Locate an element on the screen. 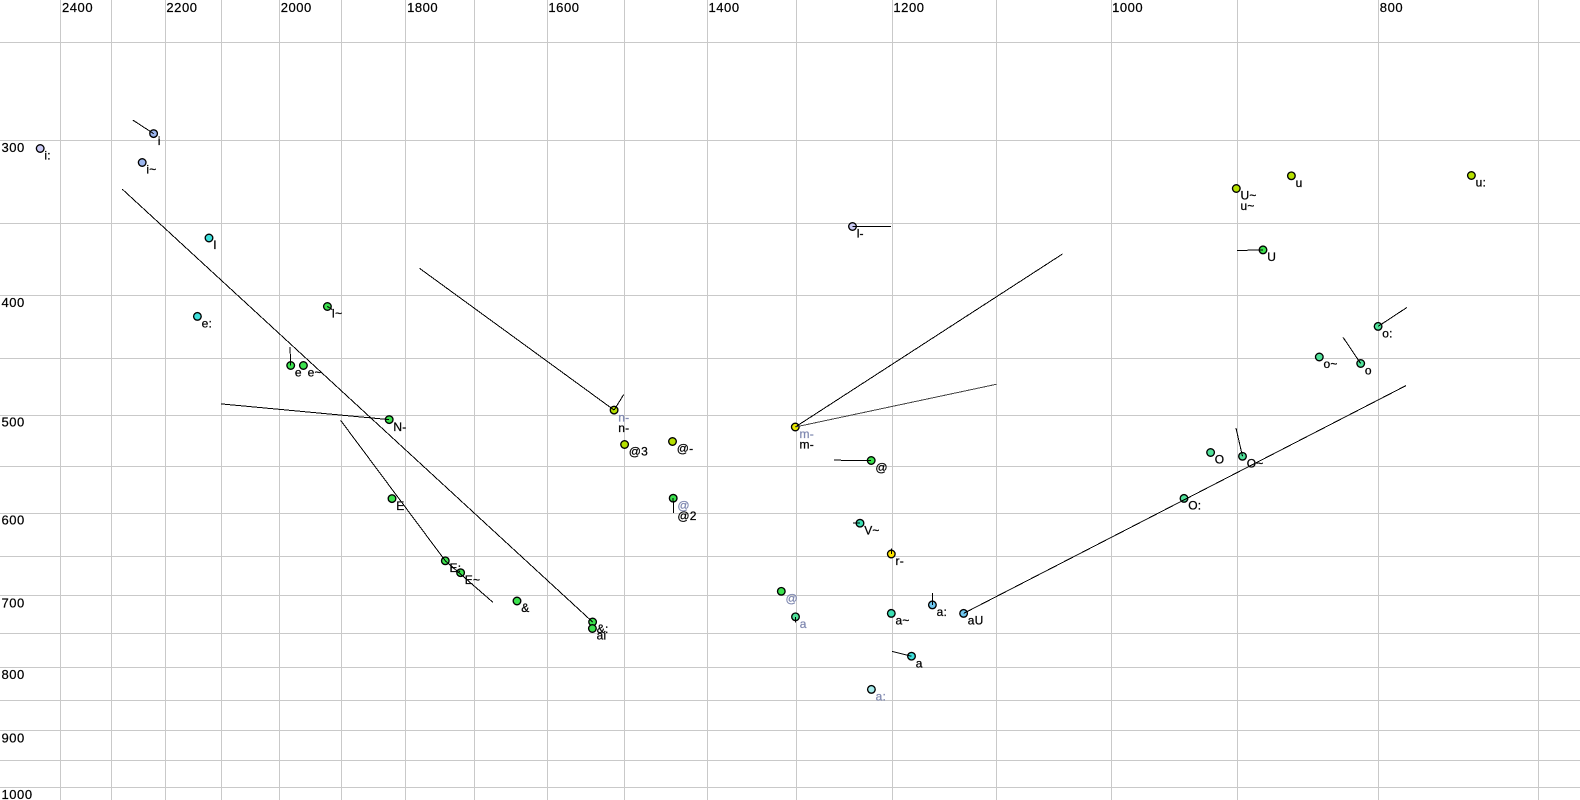 This screenshot has width=1580, height=800. svg-text: @3 is located at coordinates (638, 452).